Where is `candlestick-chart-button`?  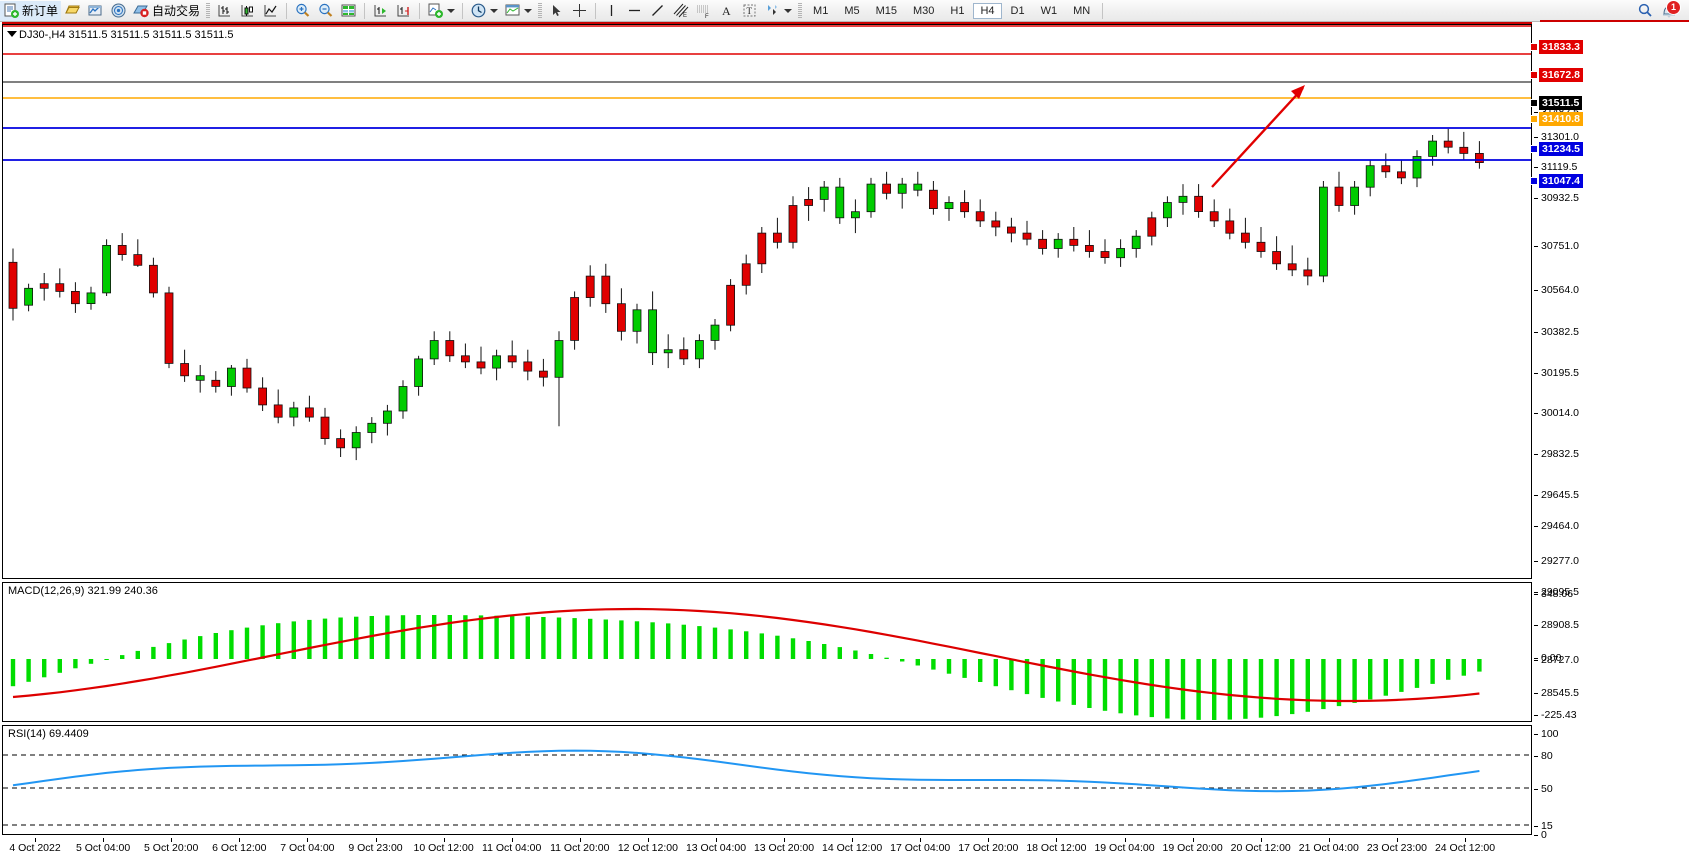 candlestick-chart-button is located at coordinates (247, 11).